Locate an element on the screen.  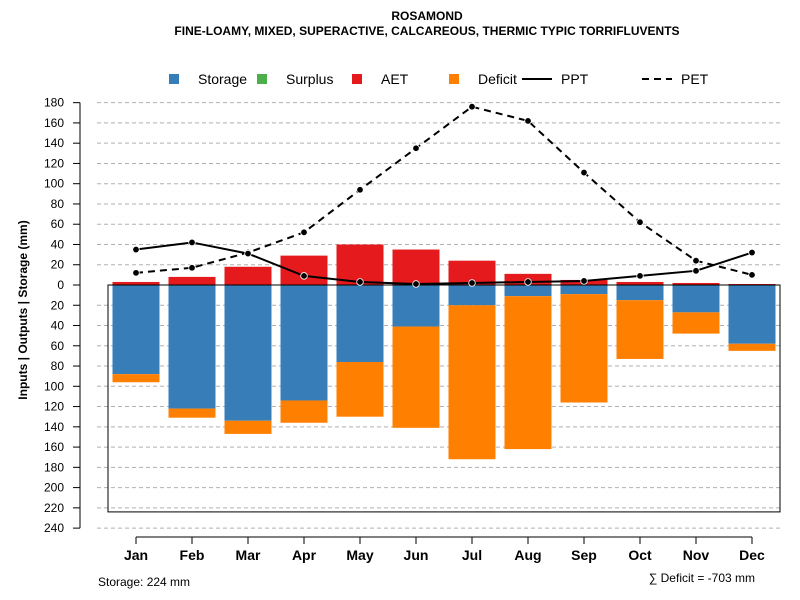
y-tick-label: 220 is located at coordinates (54, 508).